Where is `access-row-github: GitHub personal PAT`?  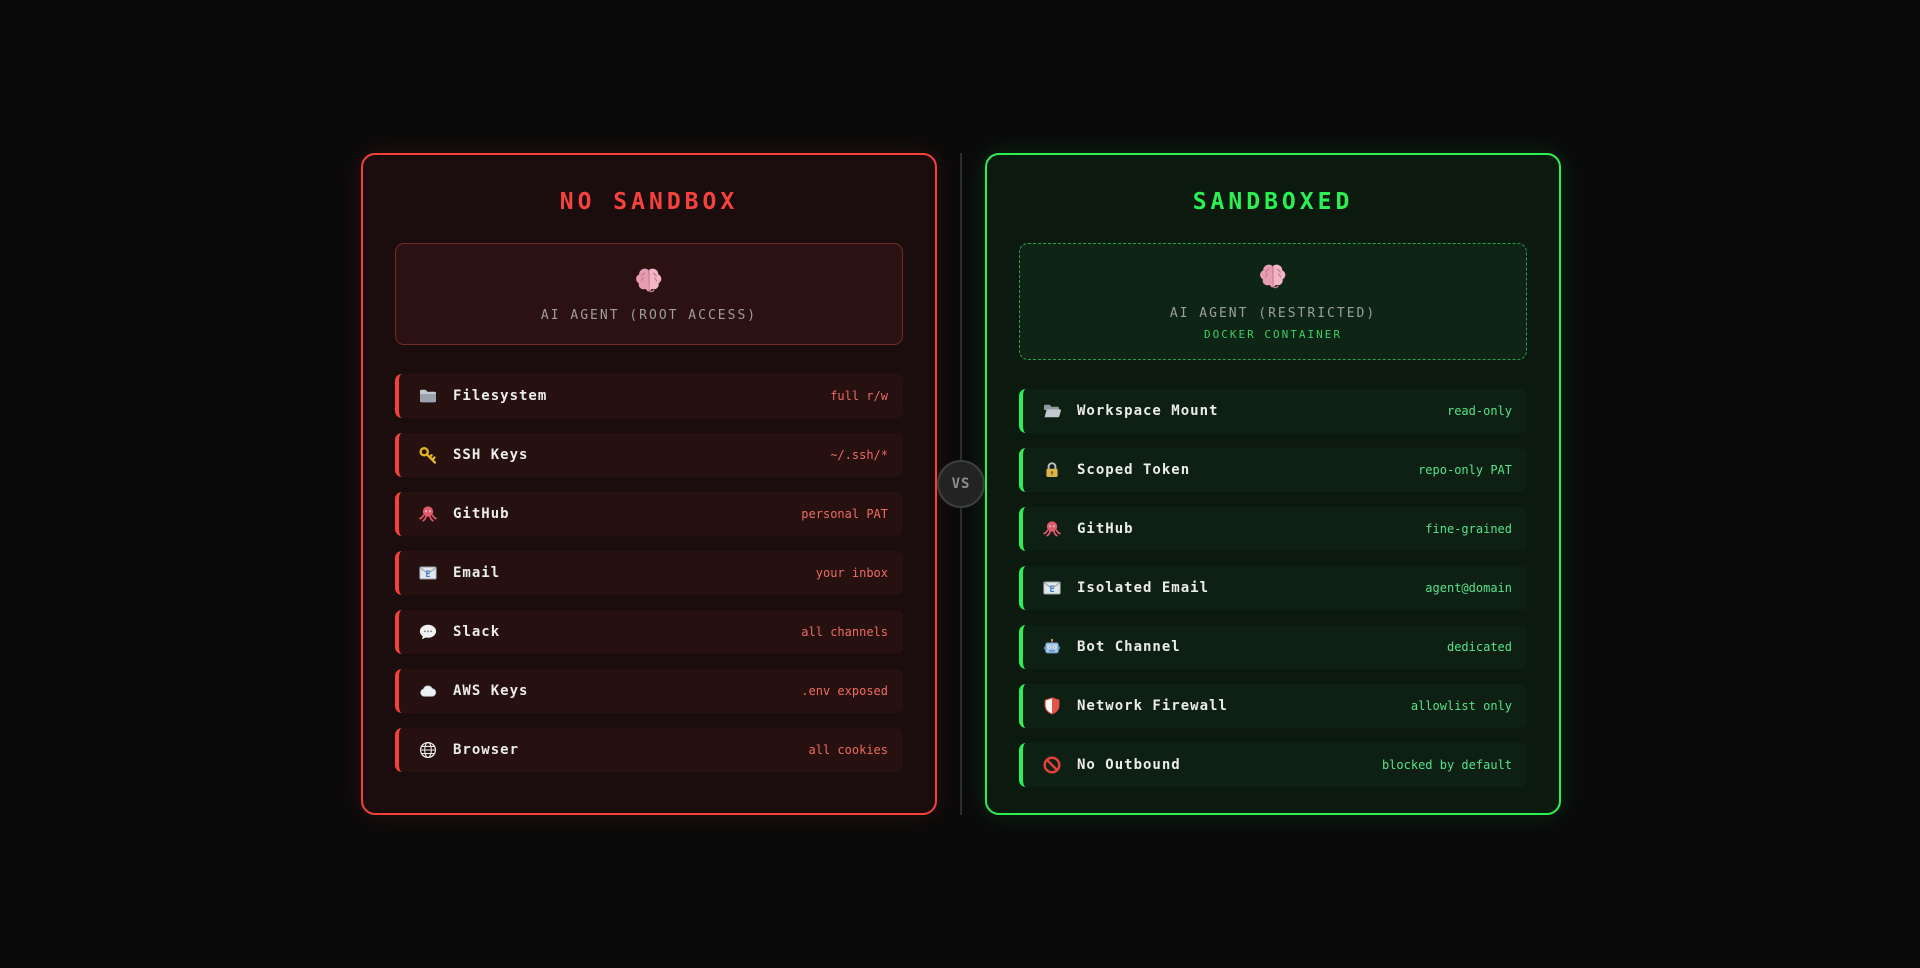 access-row-github: GitHub personal PAT is located at coordinates (649, 514).